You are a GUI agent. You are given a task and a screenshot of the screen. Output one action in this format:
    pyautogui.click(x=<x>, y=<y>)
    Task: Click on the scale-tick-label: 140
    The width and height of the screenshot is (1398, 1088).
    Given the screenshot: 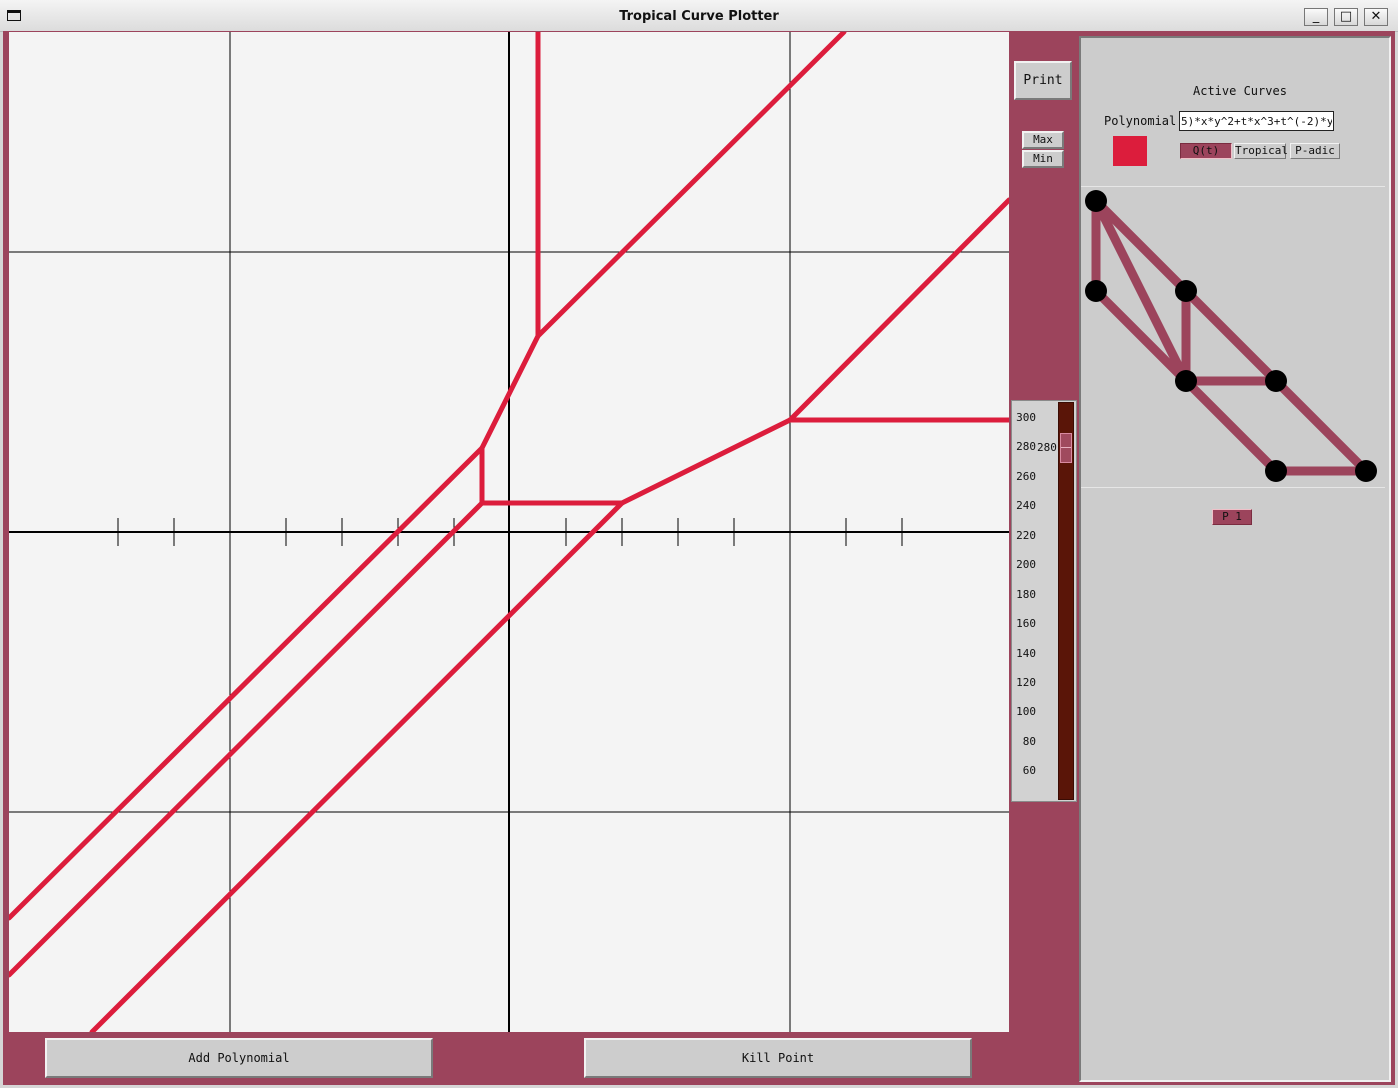 What is the action you would take?
    pyautogui.click(x=1026, y=653)
    